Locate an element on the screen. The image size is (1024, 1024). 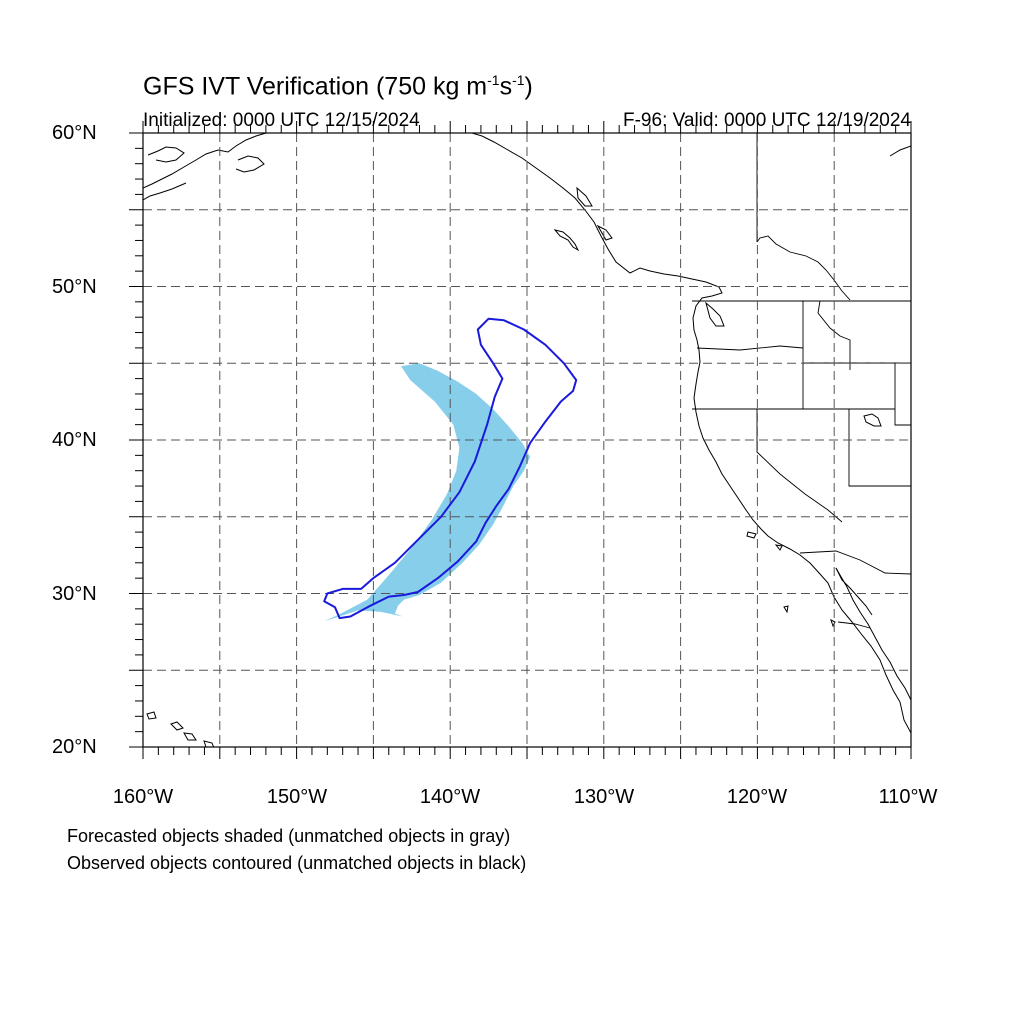
lon-label-150w: 150°W is located at coordinates (297, 797).